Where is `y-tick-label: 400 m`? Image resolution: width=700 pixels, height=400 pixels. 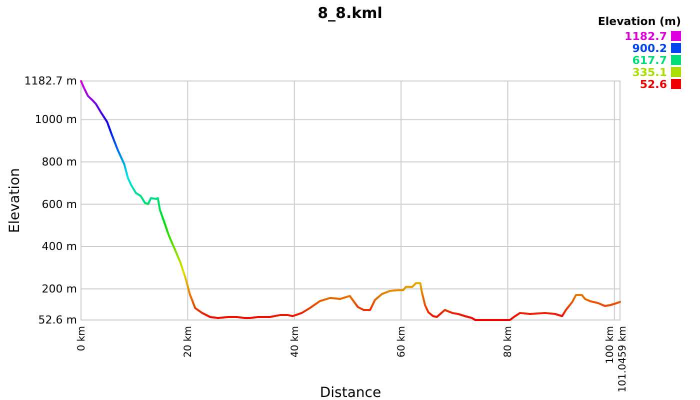
y-tick-label: 400 m is located at coordinates (59, 247).